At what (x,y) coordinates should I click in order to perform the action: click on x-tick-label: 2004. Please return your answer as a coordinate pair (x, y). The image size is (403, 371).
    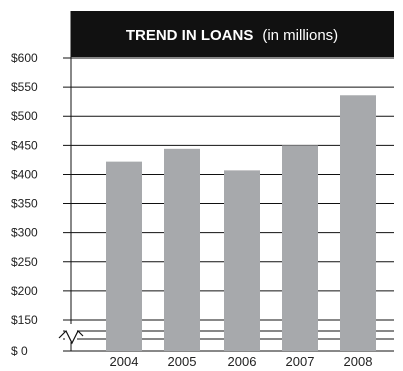
    Looking at the image, I should click on (124, 361).